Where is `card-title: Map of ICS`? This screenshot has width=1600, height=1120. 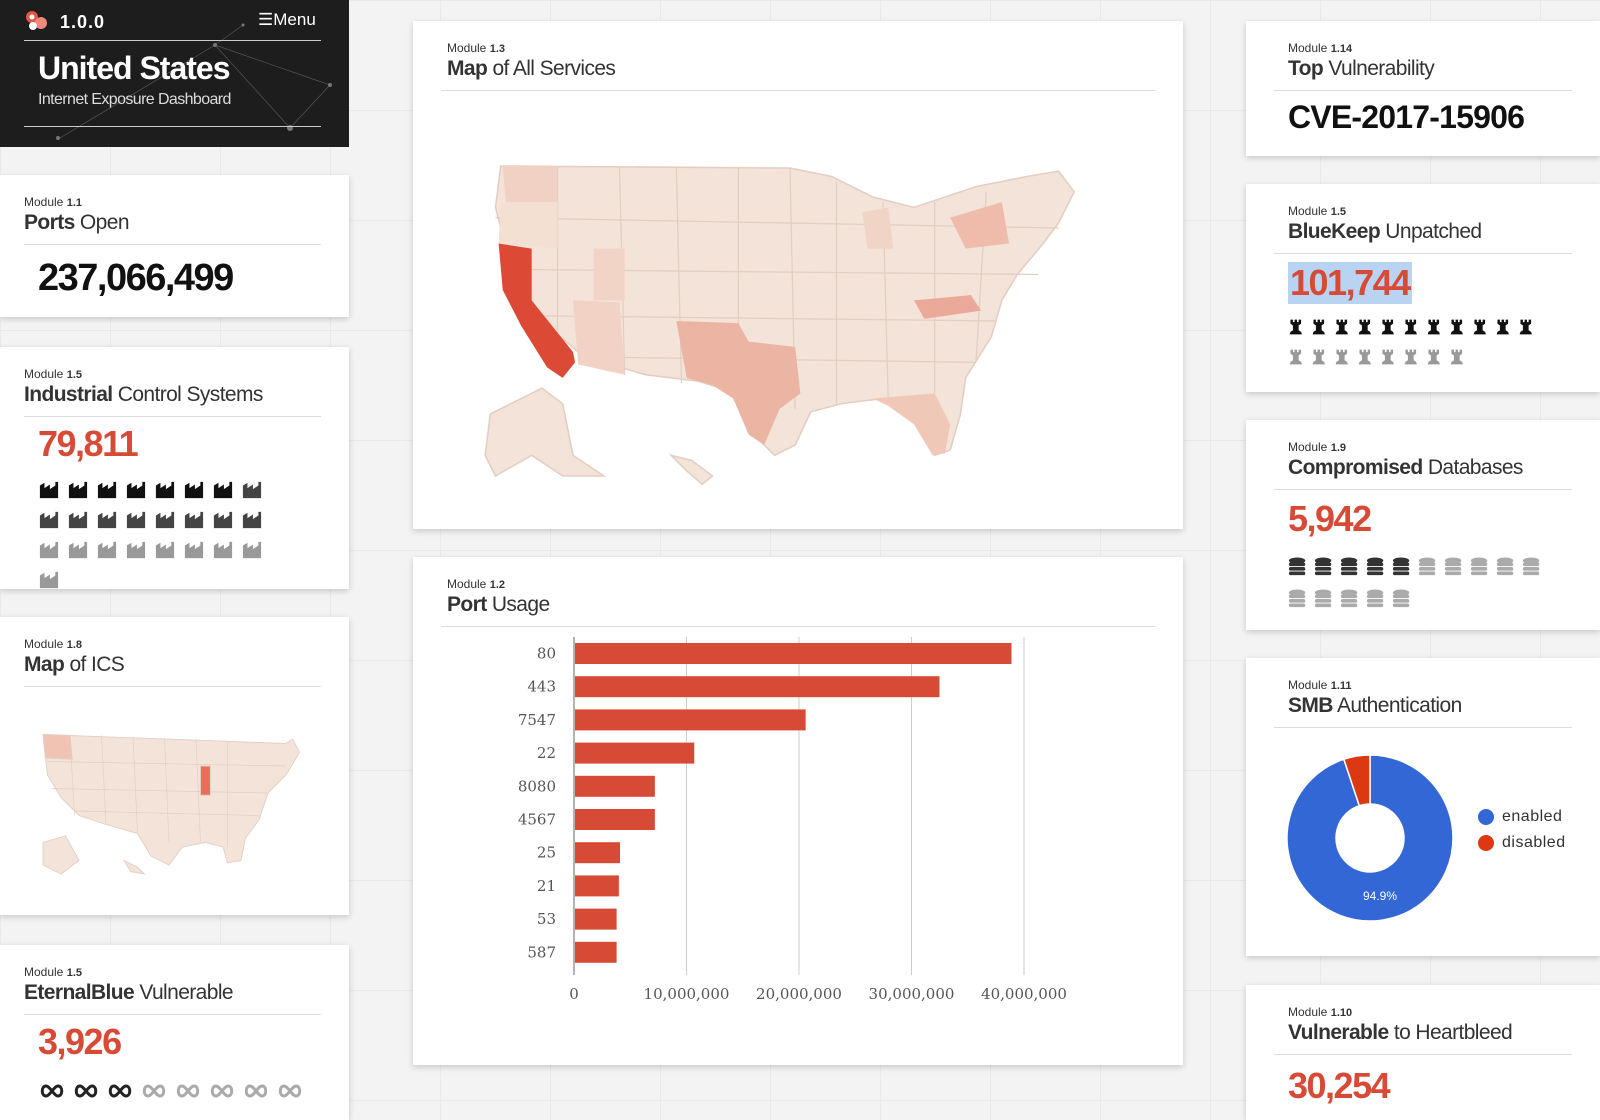
card-title: Map of ICS is located at coordinates (172, 670).